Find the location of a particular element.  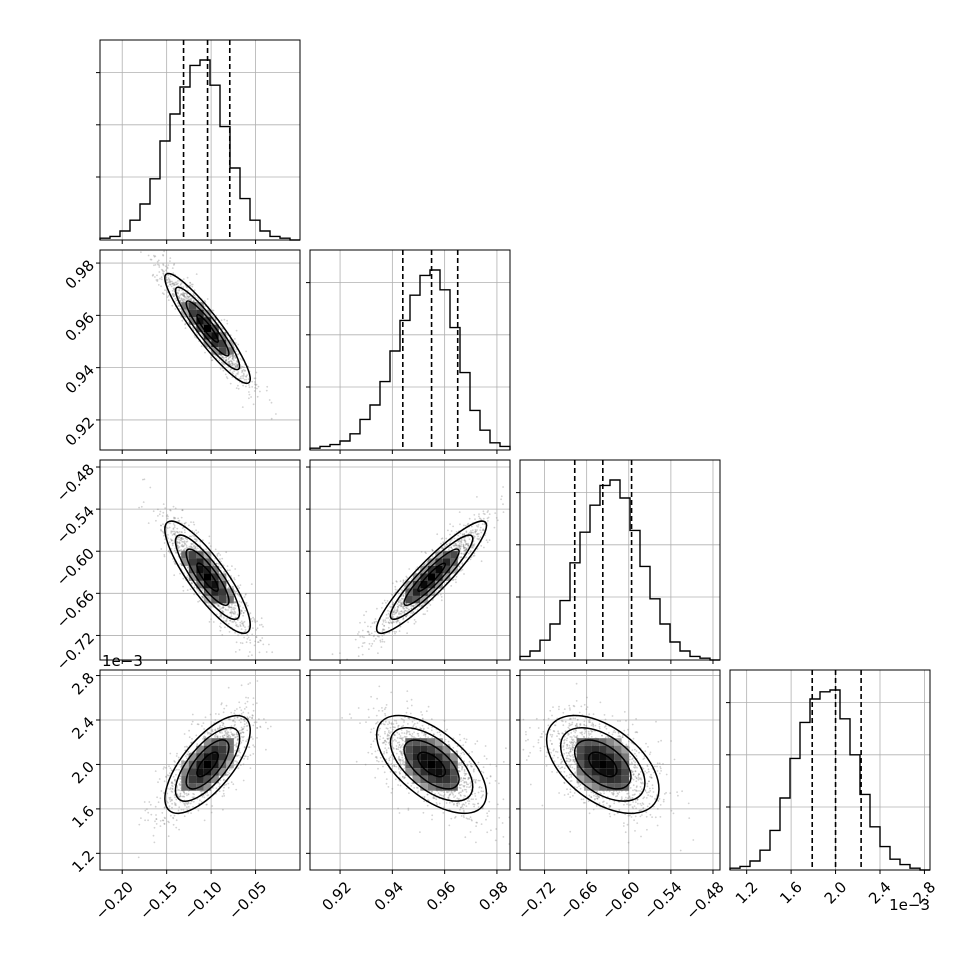

contour-level is located at coordinates (207, 328).